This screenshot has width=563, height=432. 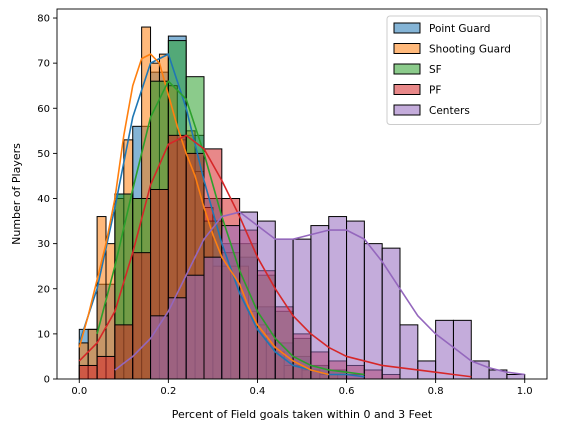 I want to click on legend-swatch-sf, so click(x=407, y=69).